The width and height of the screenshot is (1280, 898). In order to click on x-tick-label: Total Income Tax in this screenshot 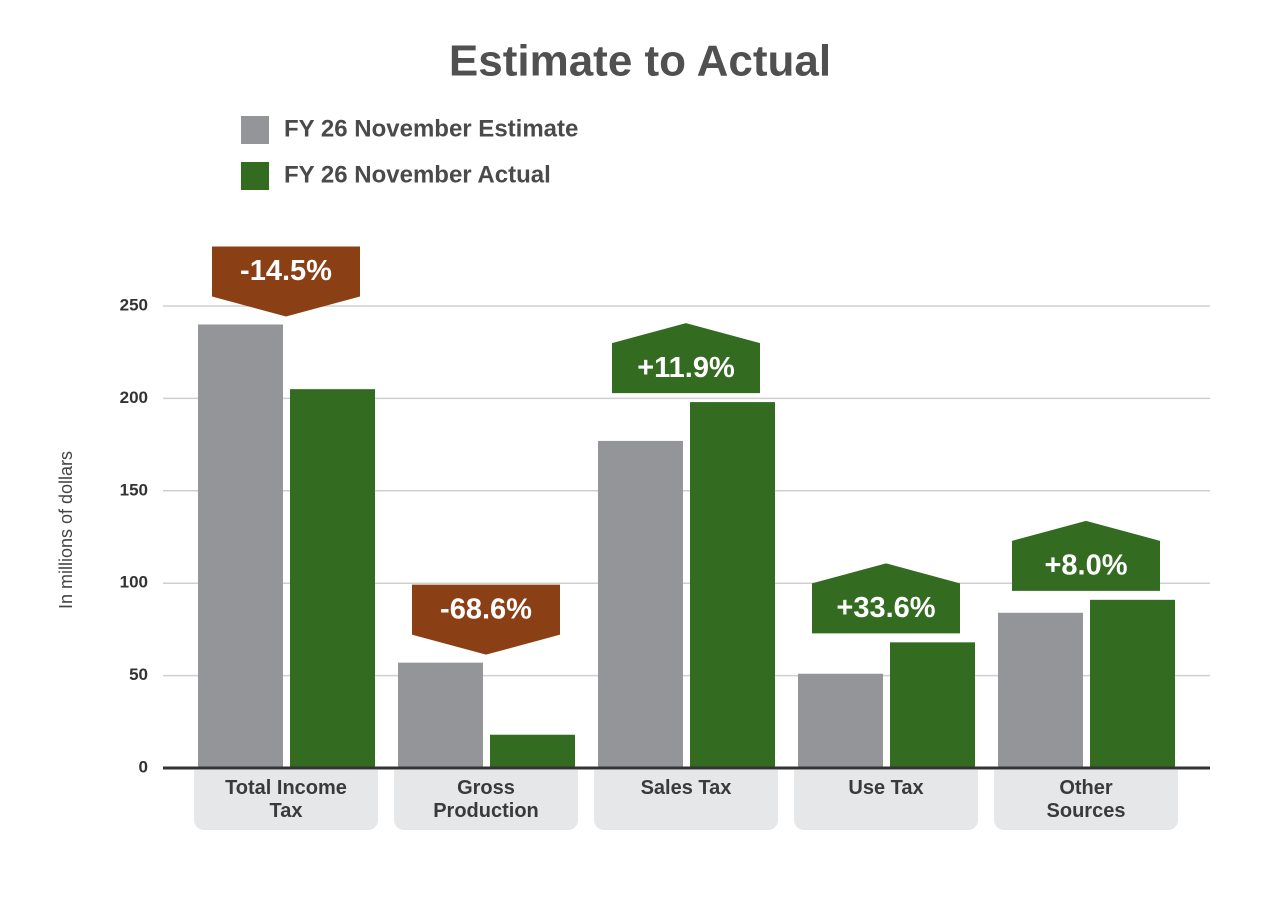, I will do `click(286, 799)`.